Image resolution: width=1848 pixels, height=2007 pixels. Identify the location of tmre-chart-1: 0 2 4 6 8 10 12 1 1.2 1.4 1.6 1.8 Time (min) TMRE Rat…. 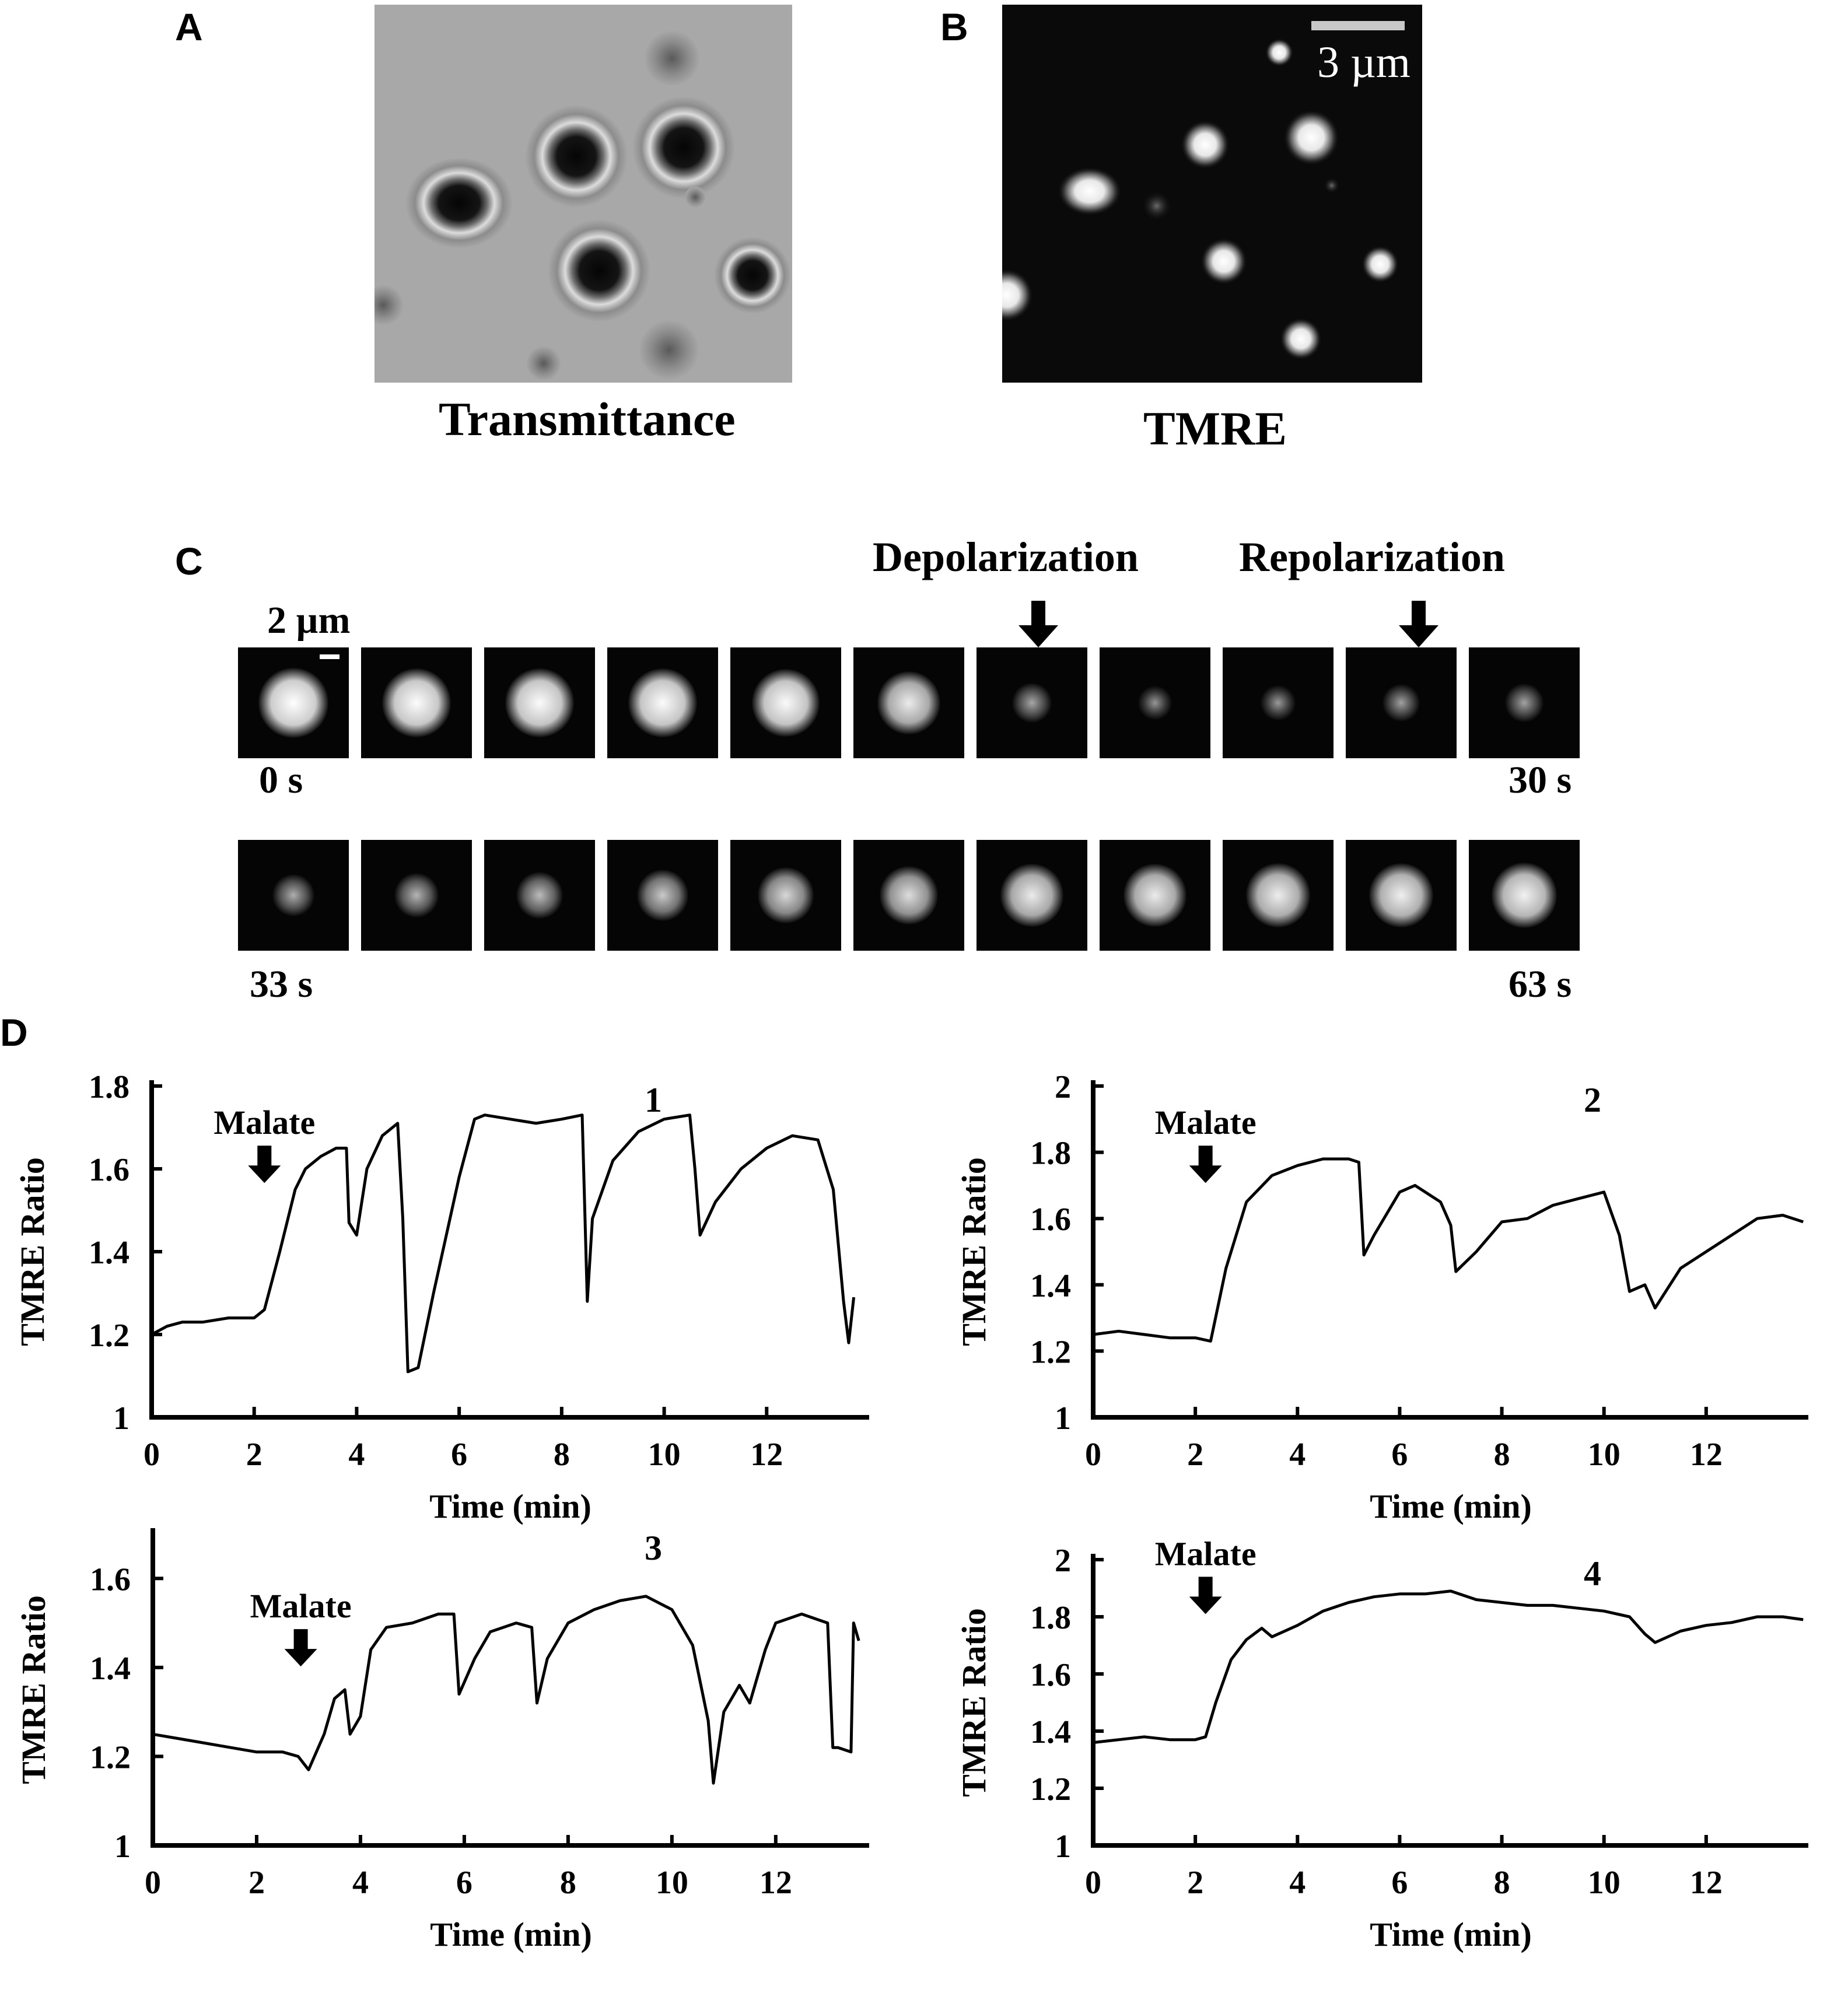
(441, 1297).